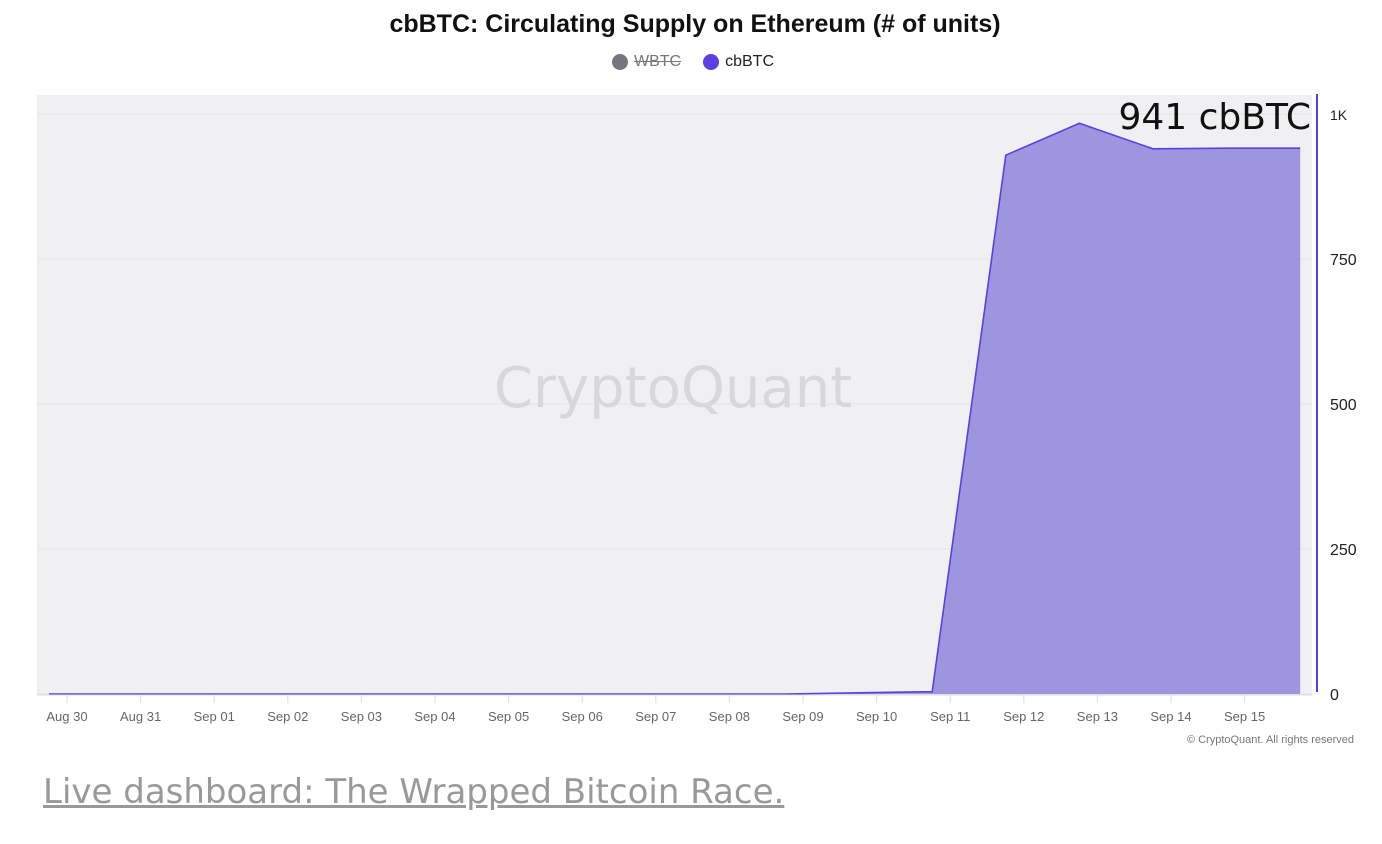 The image size is (1382, 844). Describe the element at coordinates (66, 716) in the screenshot. I see `x-tick-label: Aug 30` at that location.